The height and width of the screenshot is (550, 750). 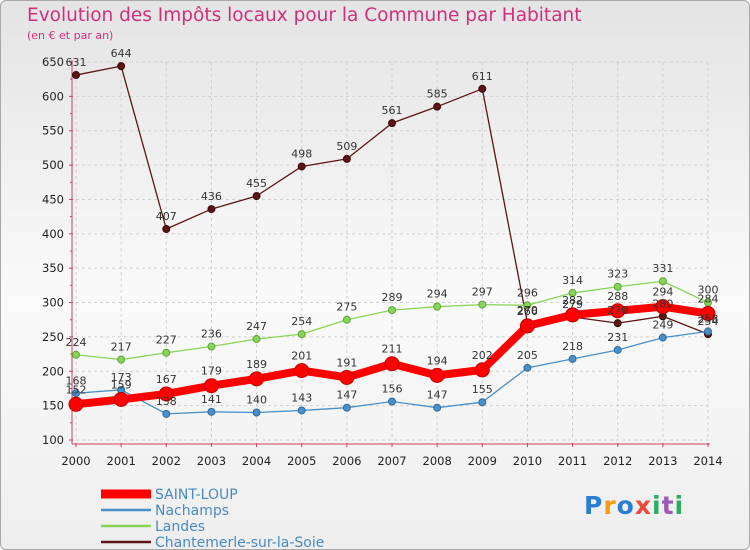 I want to click on y-tick-label: 600, so click(x=53, y=96).